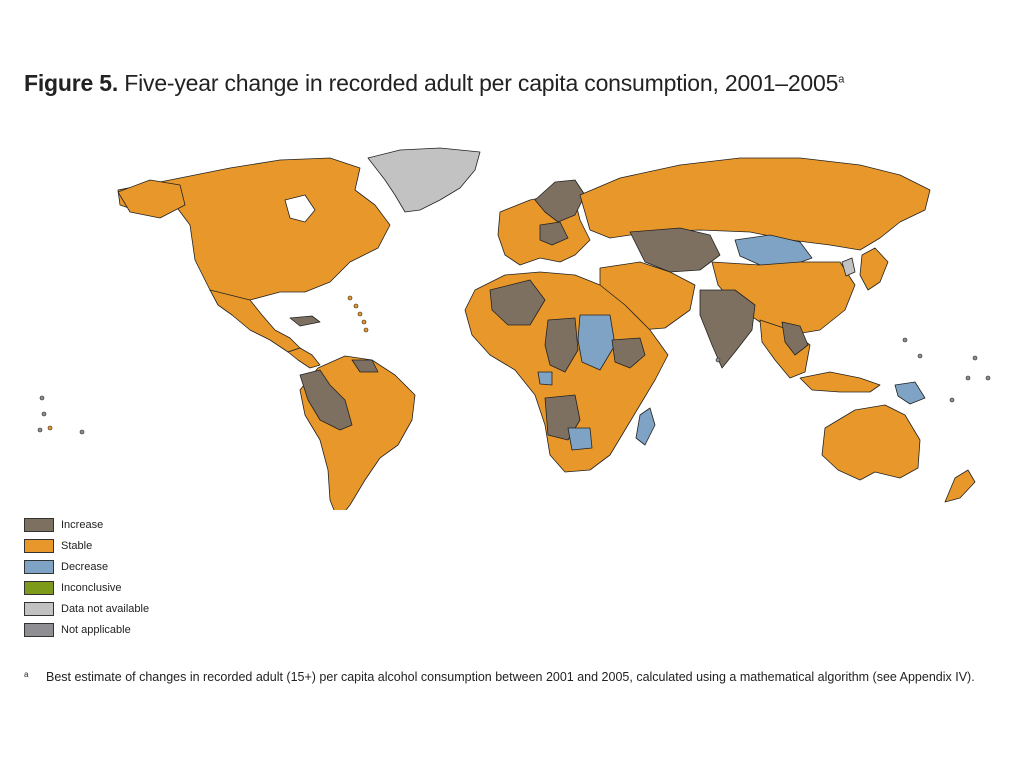 This screenshot has width=1024, height=768. I want to click on region-guianas, so click(365, 366).